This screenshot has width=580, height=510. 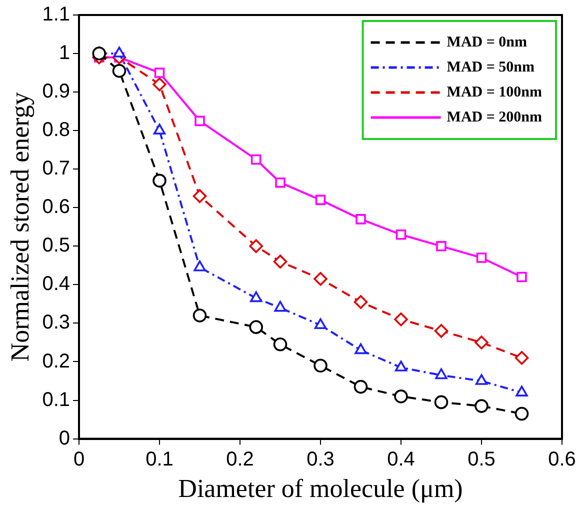 What do you see at coordinates (56, 15) in the screenshot?
I see `y-tick-label: 1.1` at bounding box center [56, 15].